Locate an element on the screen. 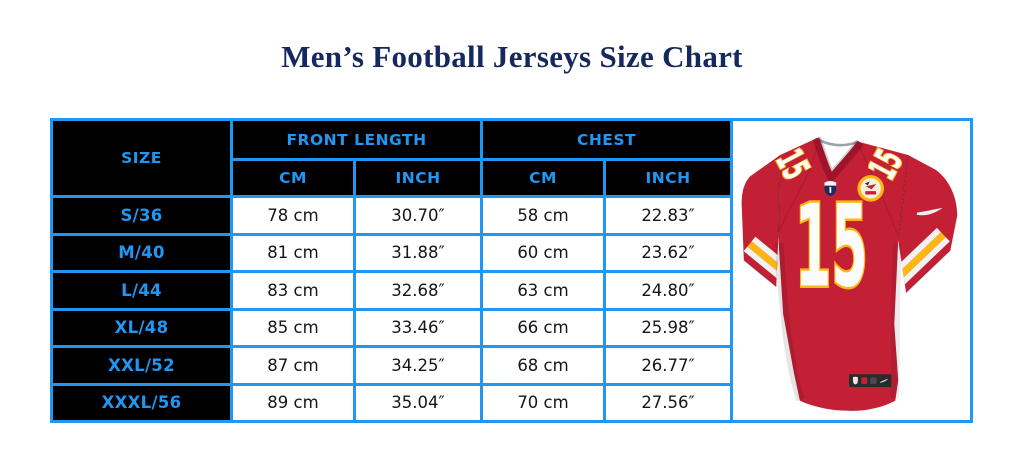  header-front-inch: INCH is located at coordinates (418, 178).